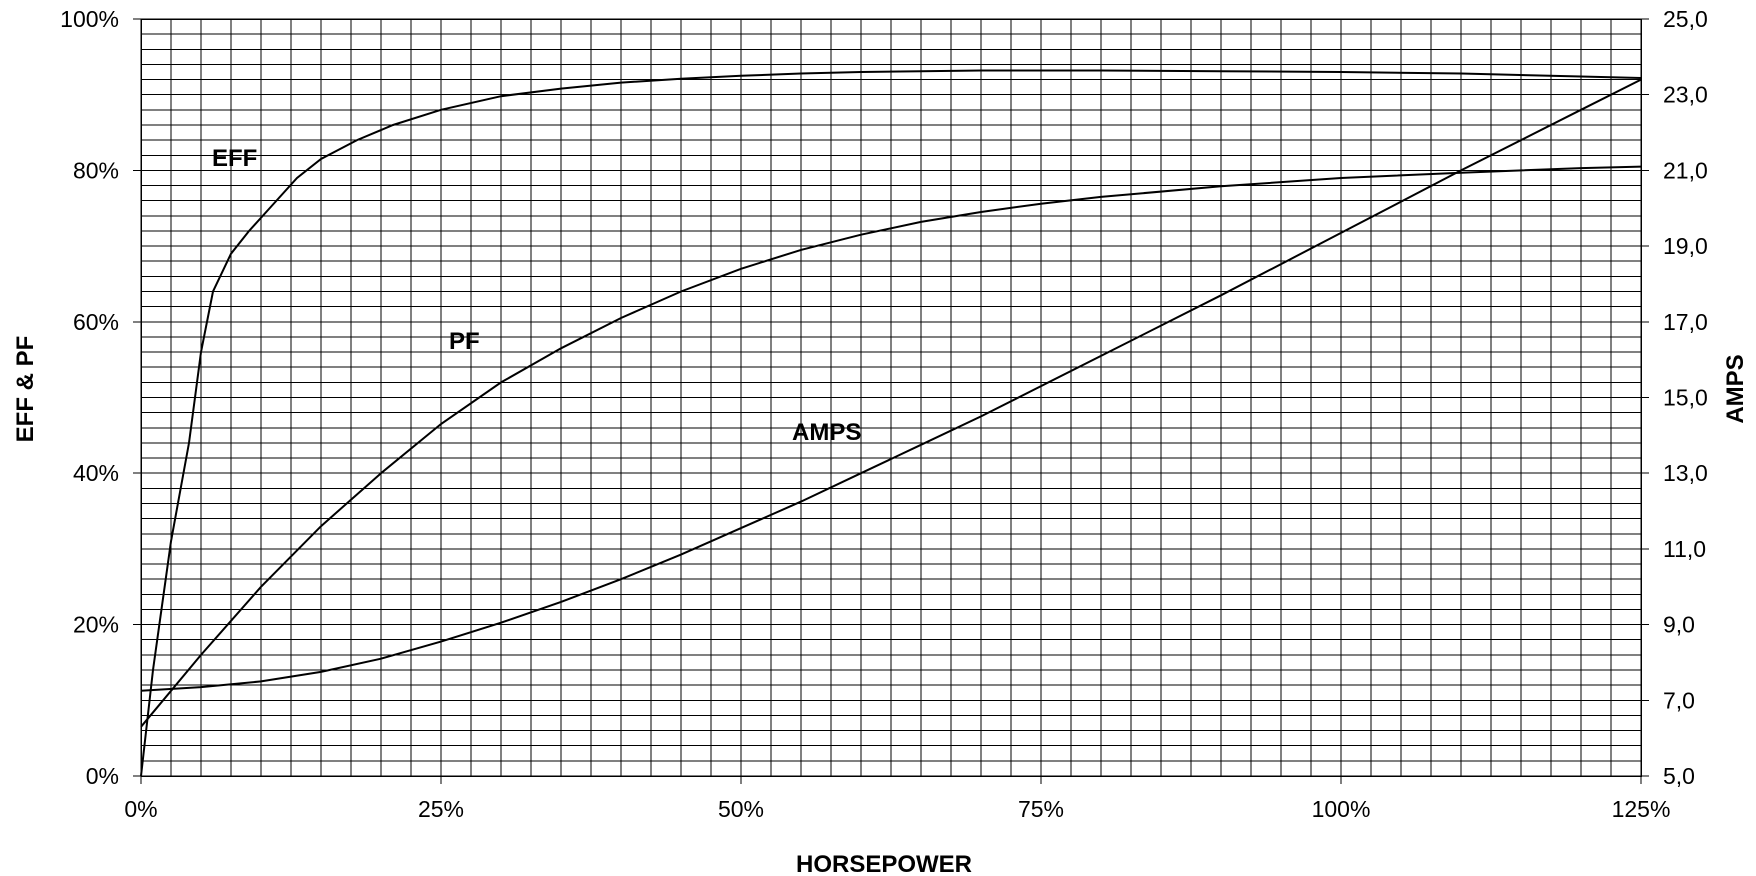  Describe the element at coordinates (25, 389) in the screenshot. I see `y-axis-title: EFF & PF` at that location.